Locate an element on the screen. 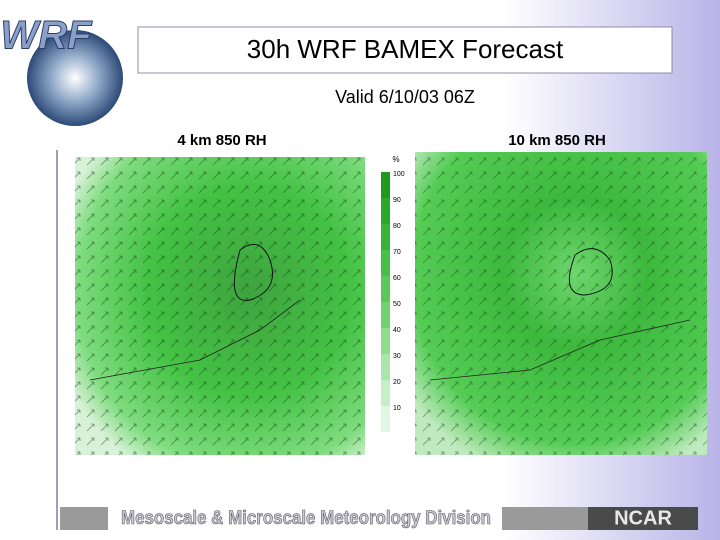 The image size is (720, 540). colorbar-label: 40 is located at coordinates (397, 330).